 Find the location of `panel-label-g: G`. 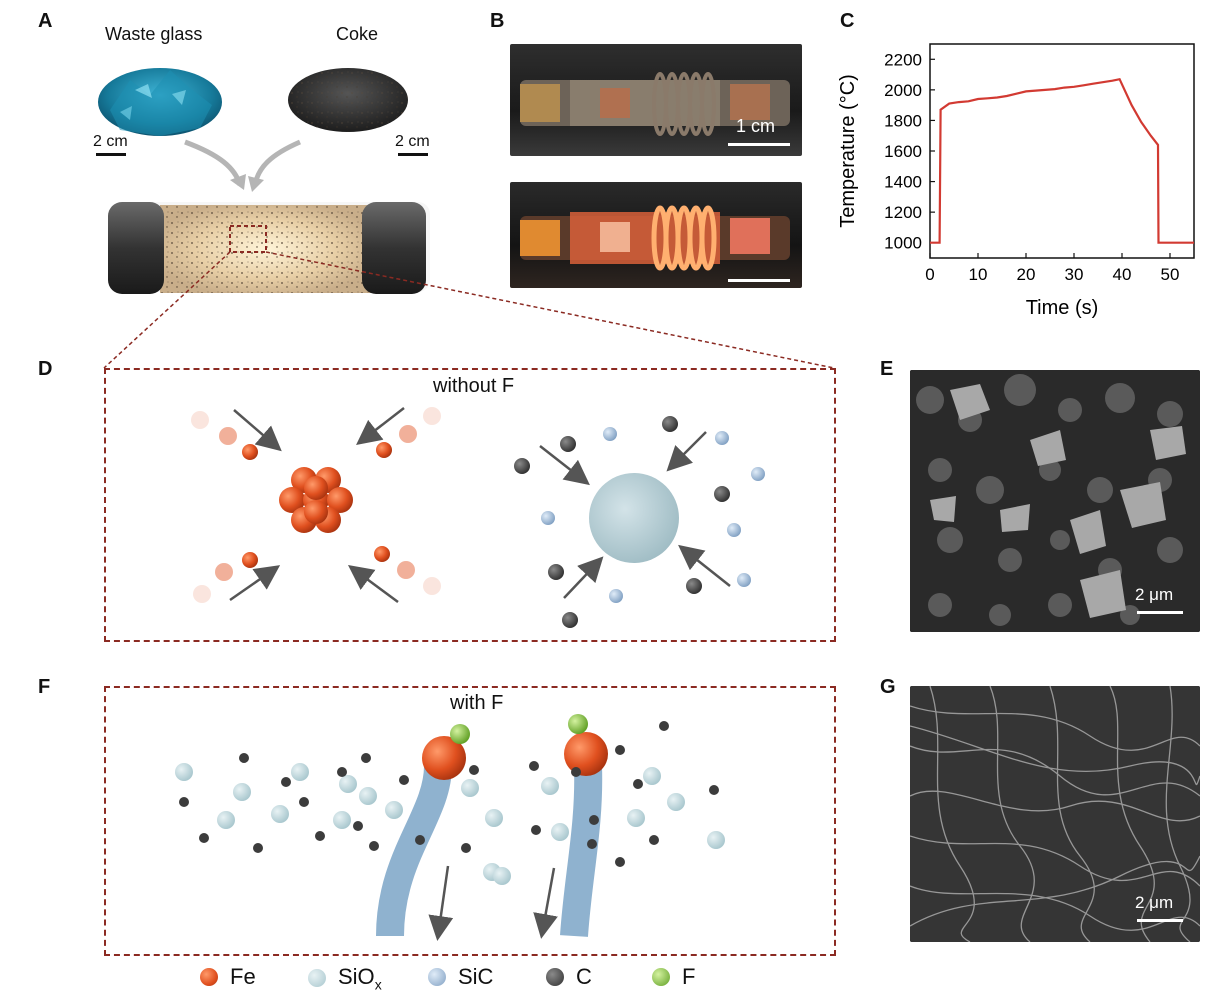

panel-label-g: G is located at coordinates (888, 687).